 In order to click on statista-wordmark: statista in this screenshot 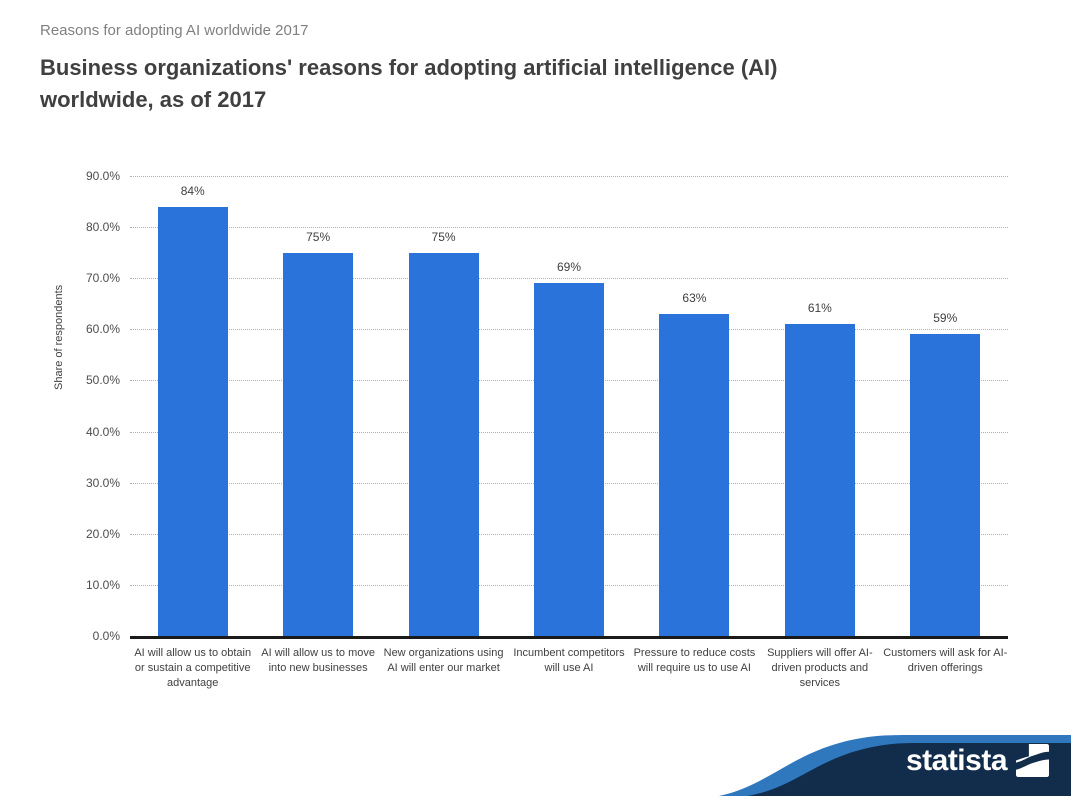, I will do `click(956, 760)`.